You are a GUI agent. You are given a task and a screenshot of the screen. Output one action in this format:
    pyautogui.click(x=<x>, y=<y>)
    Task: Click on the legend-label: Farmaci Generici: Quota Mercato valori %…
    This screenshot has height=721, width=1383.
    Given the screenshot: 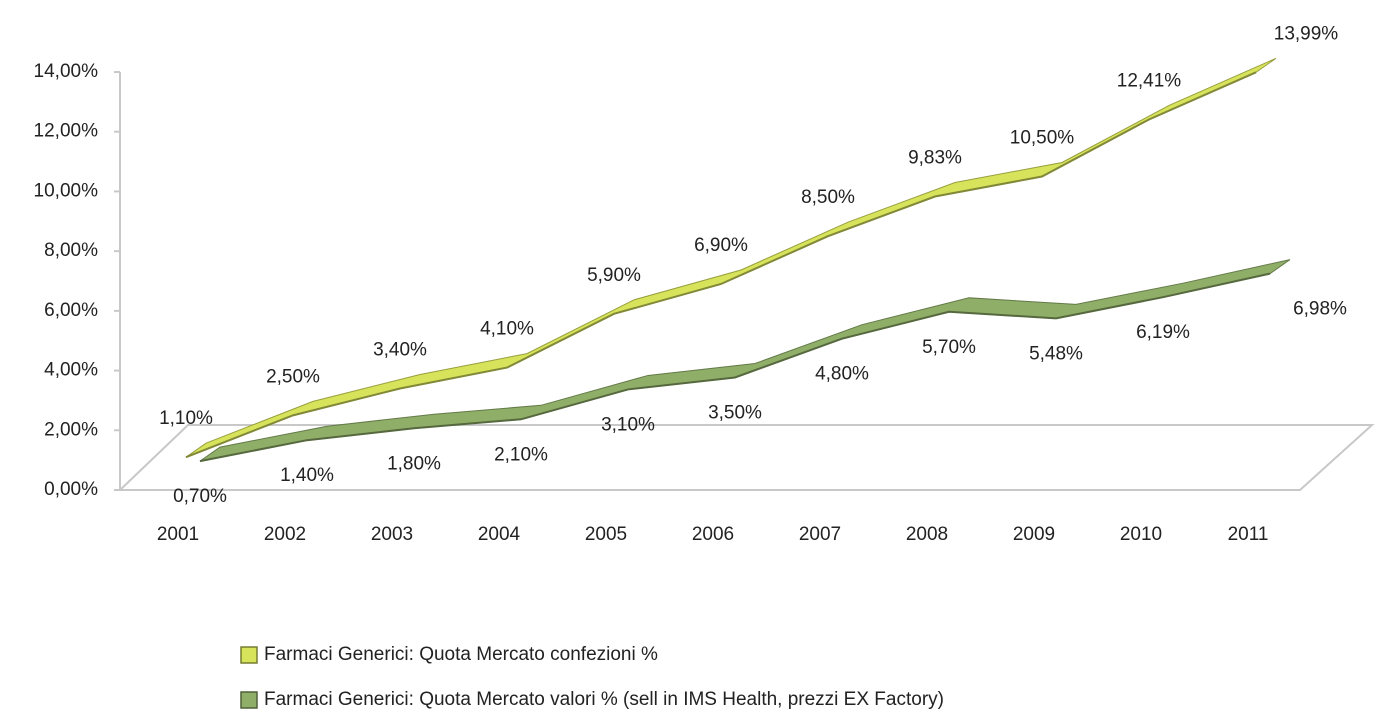 What is the action you would take?
    pyautogui.click(x=604, y=699)
    